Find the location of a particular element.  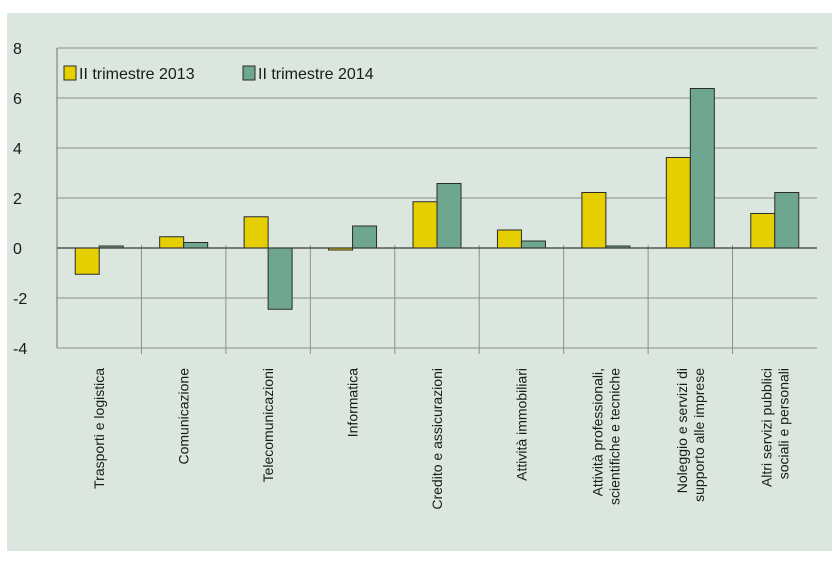

y-tick-label: 6 is located at coordinates (17, 99).